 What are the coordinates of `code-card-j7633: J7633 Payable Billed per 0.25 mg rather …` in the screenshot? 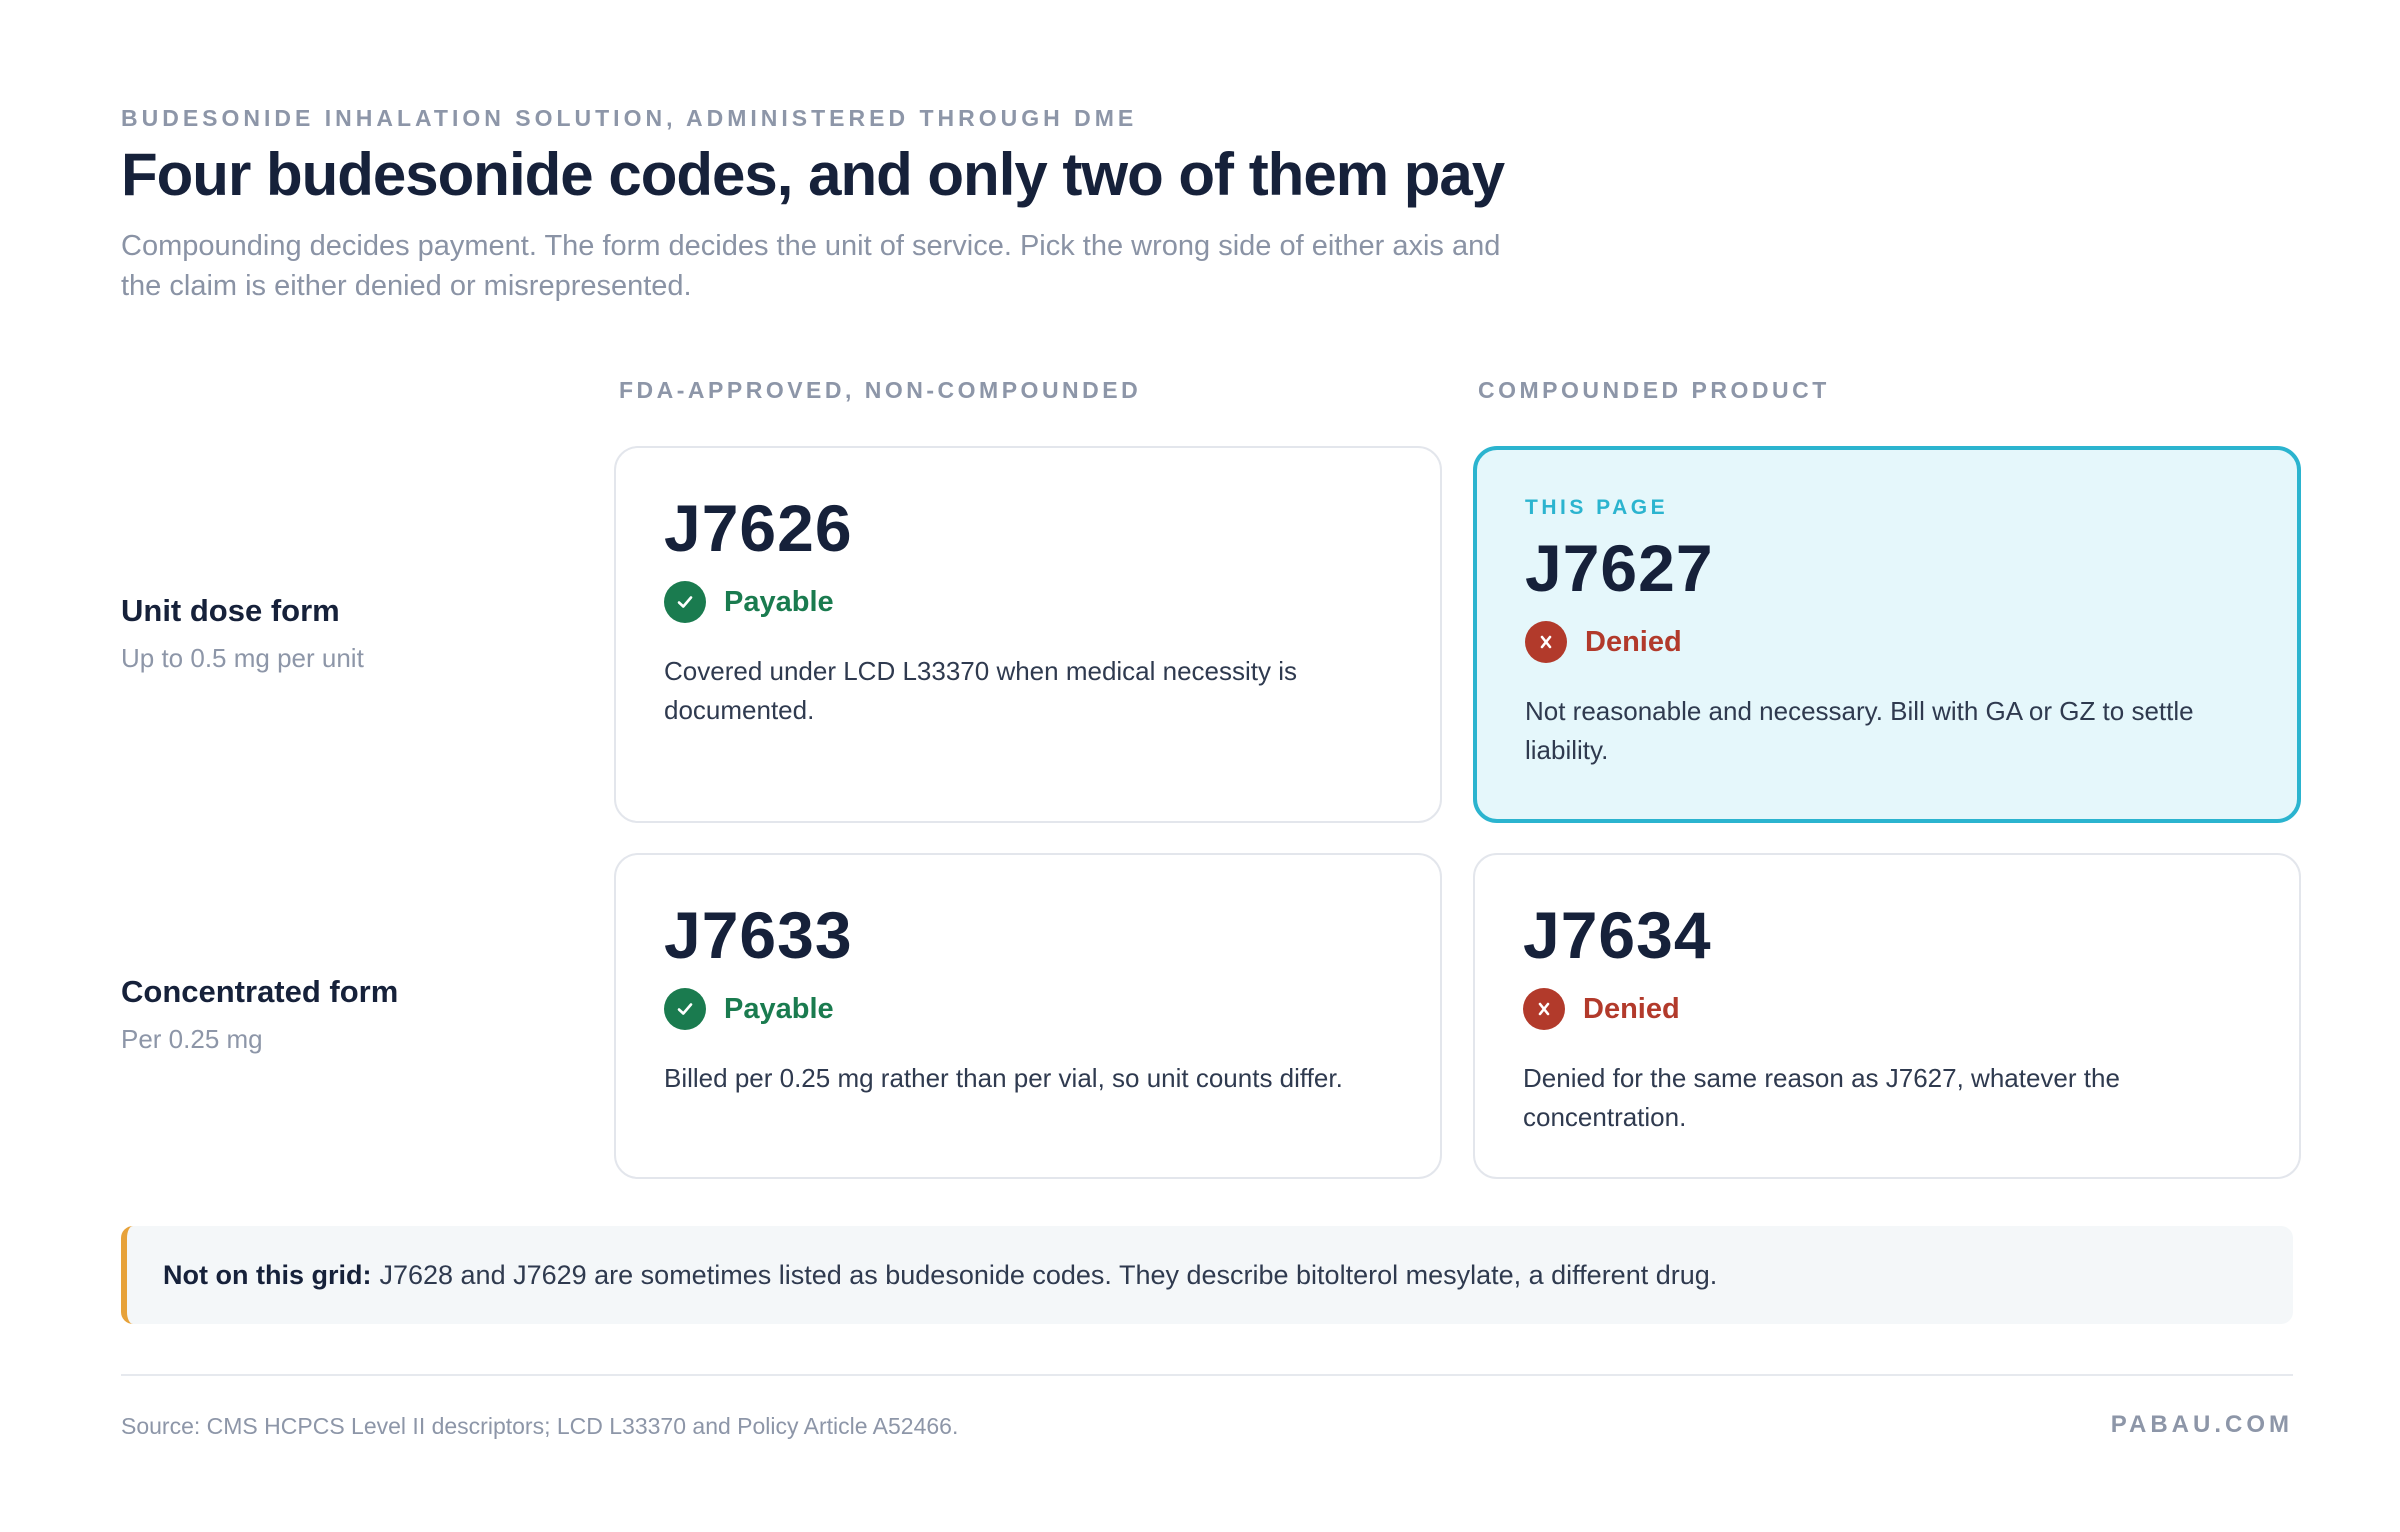 It's located at (1028, 1016).